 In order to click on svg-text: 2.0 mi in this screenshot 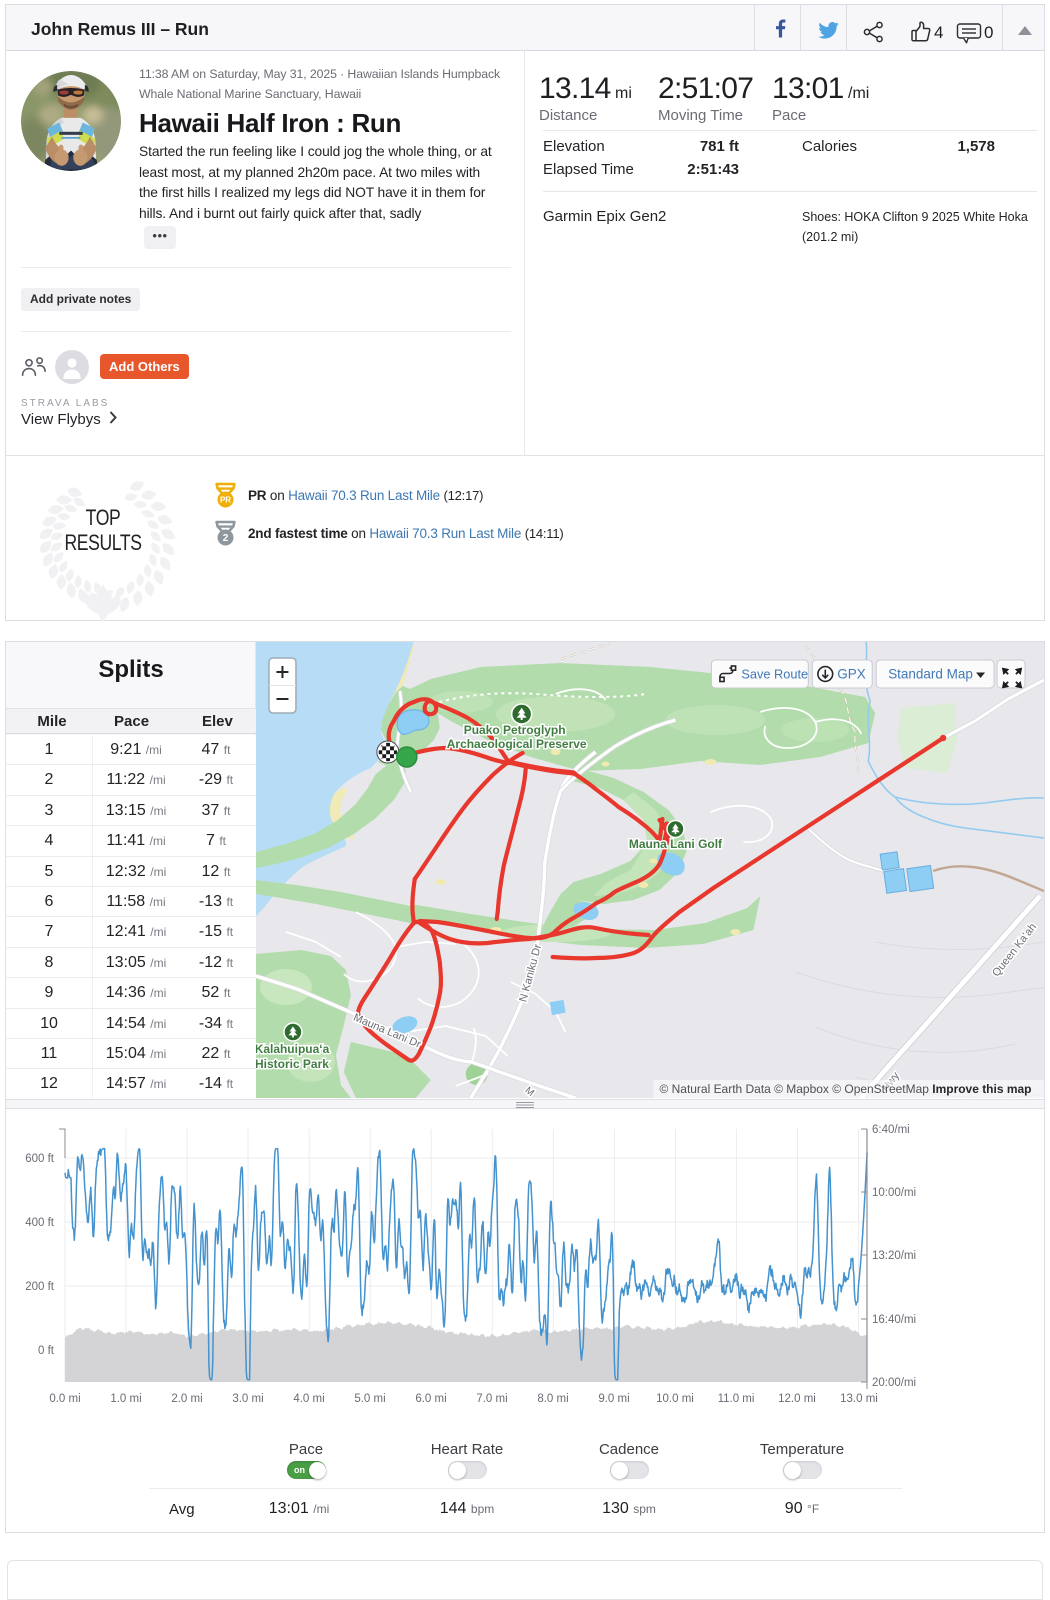, I will do `click(186, 1399)`.